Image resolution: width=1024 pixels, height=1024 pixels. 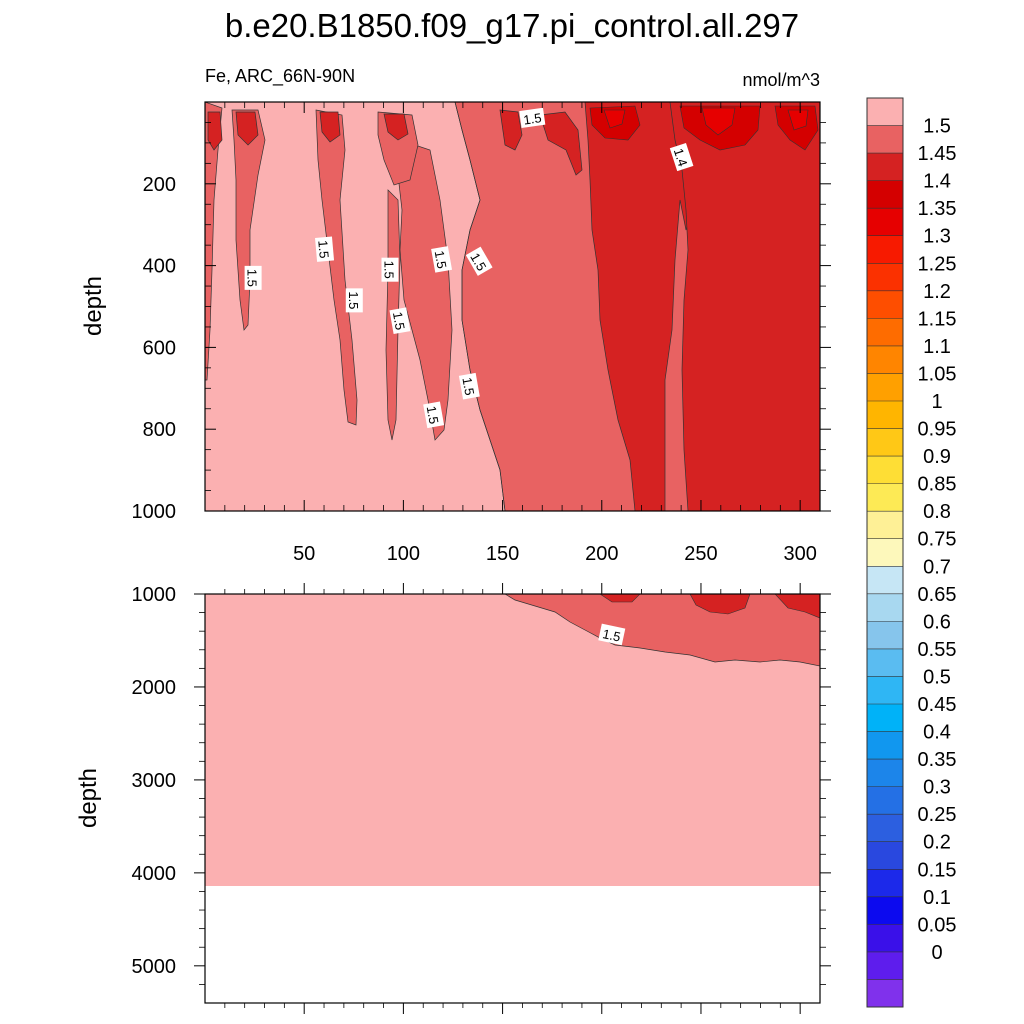 I want to click on colorbar-label: 0.4, so click(x=937, y=733).